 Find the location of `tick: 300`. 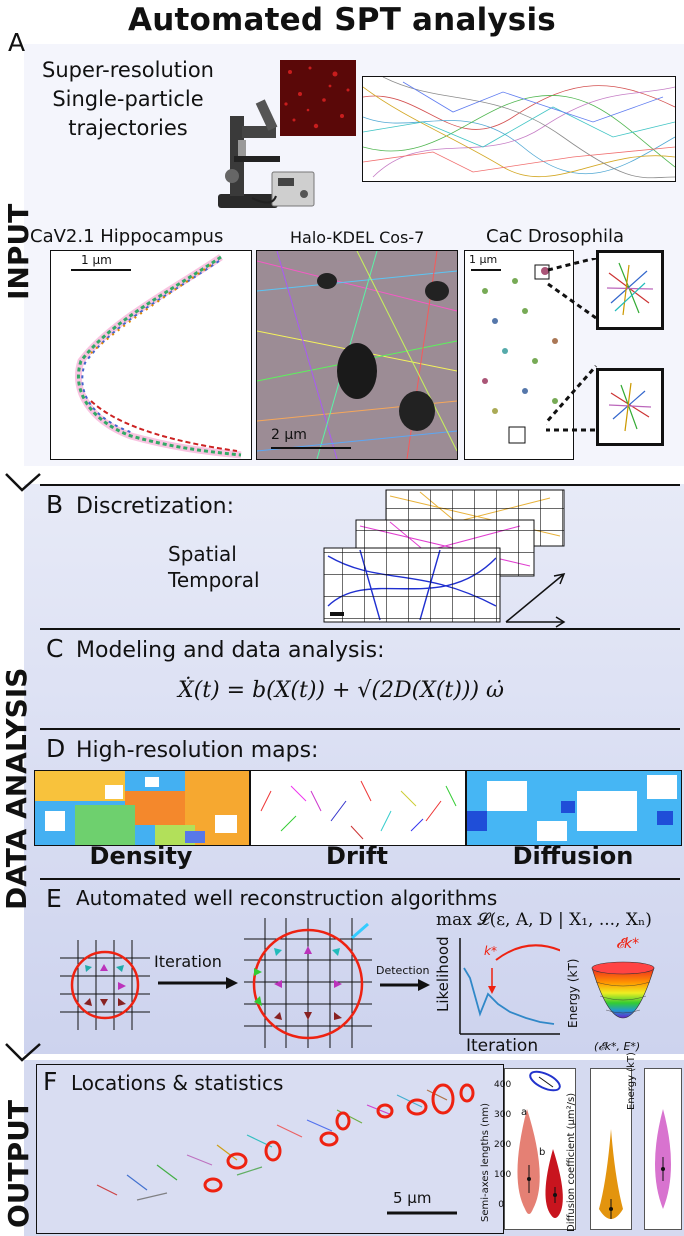

tick: 300 is located at coordinates (503, 1115).